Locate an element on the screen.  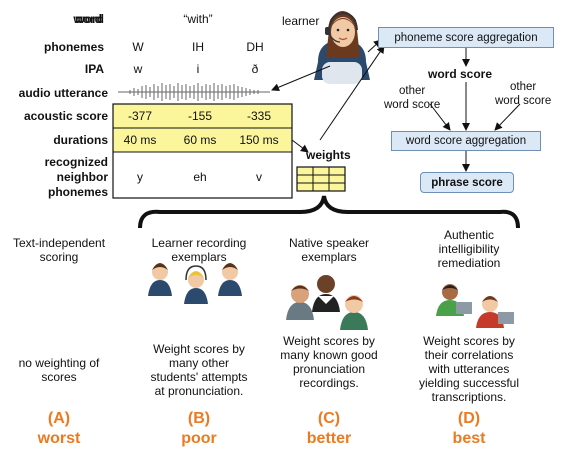
phoneme-1: IH is located at coordinates (198, 47).